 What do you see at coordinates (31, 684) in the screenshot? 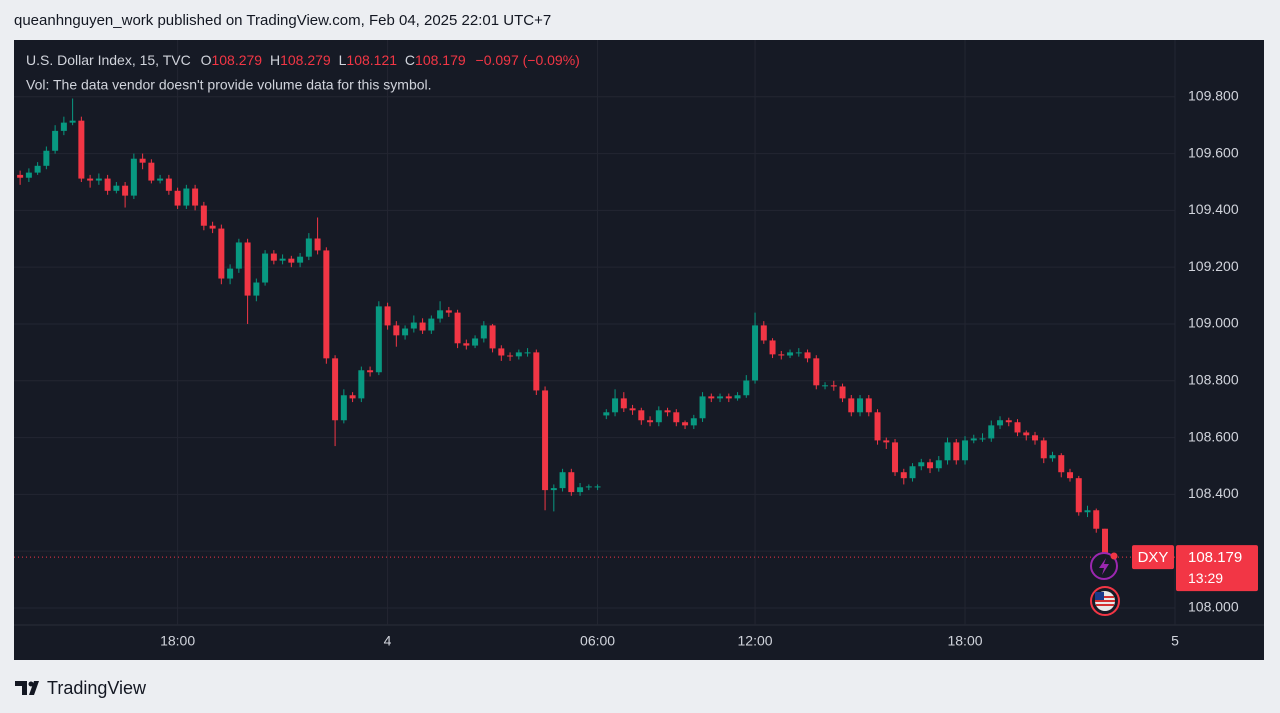
I see `brand-logo-dot` at bounding box center [31, 684].